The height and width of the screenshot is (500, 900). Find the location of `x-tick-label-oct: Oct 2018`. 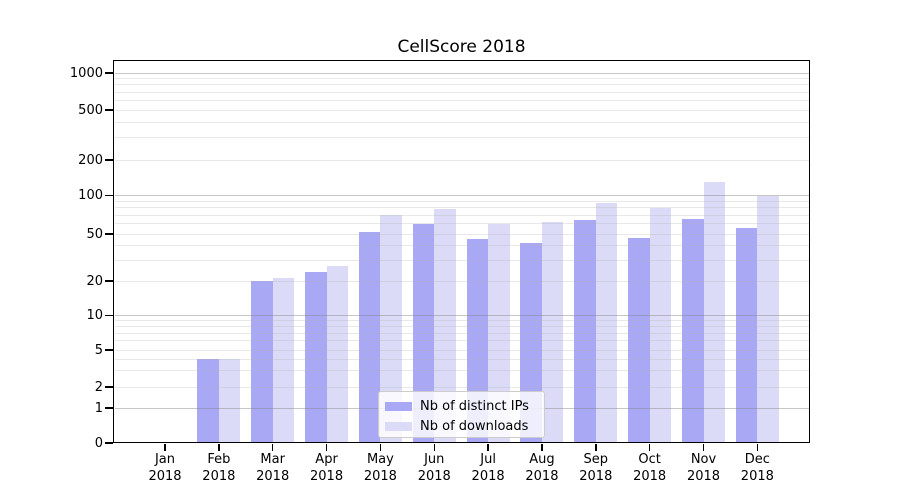

x-tick-label-oct: Oct 2018 is located at coordinates (650, 468).